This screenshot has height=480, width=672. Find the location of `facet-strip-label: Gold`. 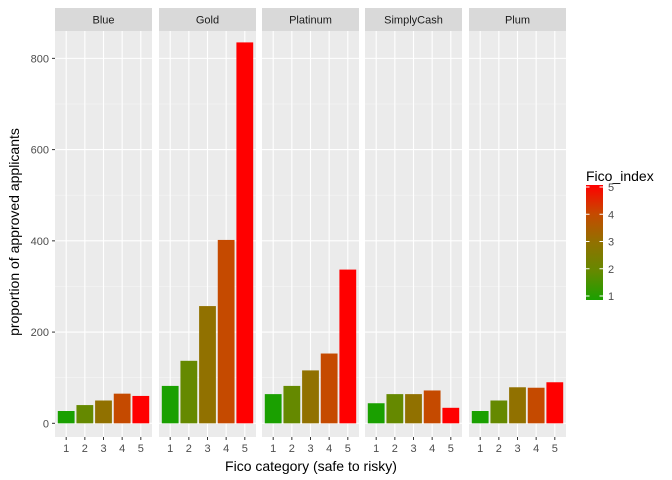

facet-strip-label: Gold is located at coordinates (207, 21).